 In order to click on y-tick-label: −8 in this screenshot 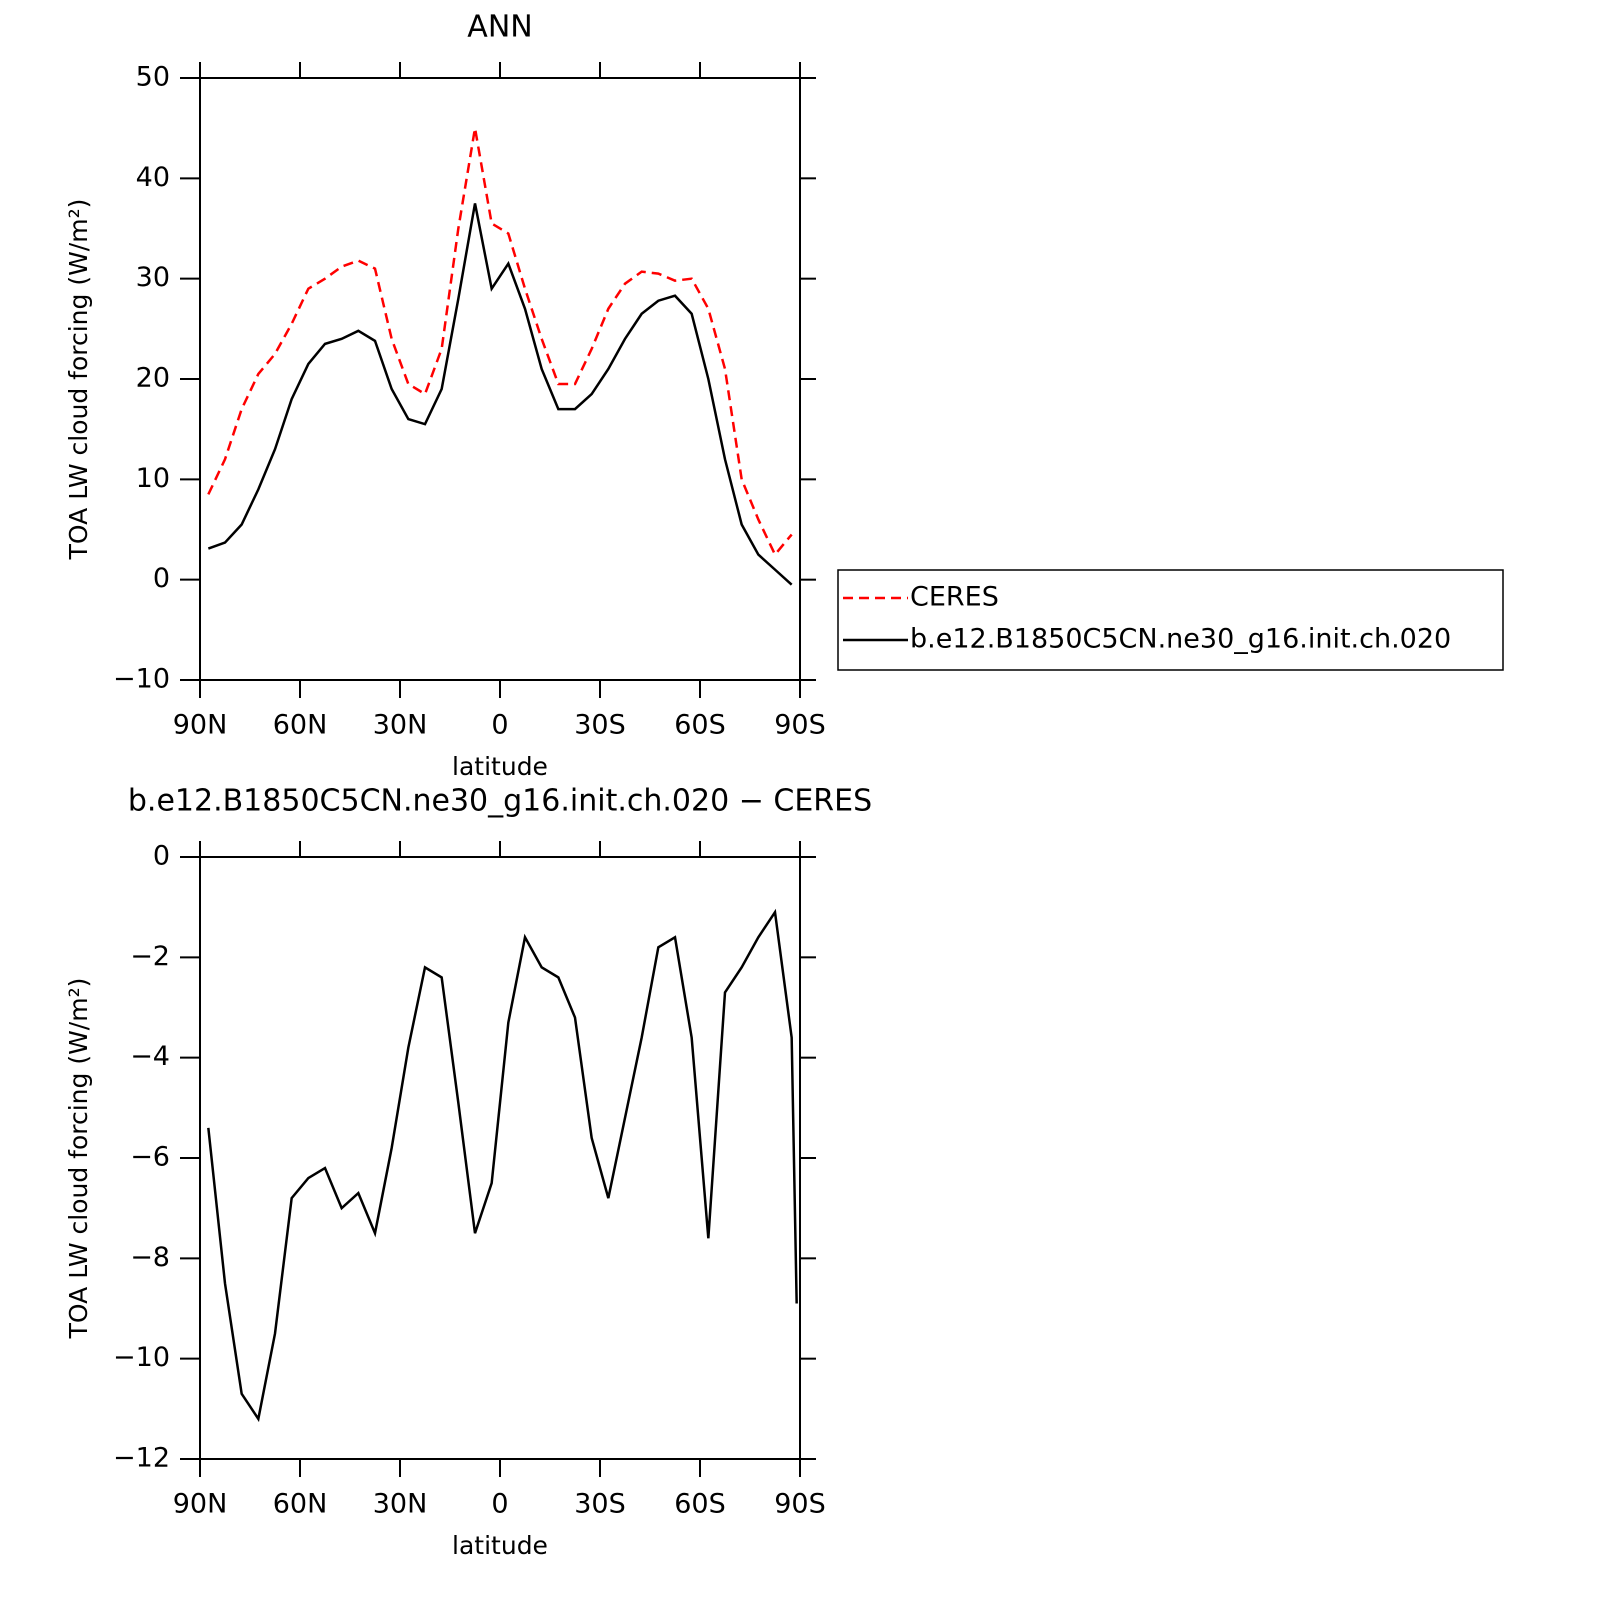, I will do `click(150, 1257)`.